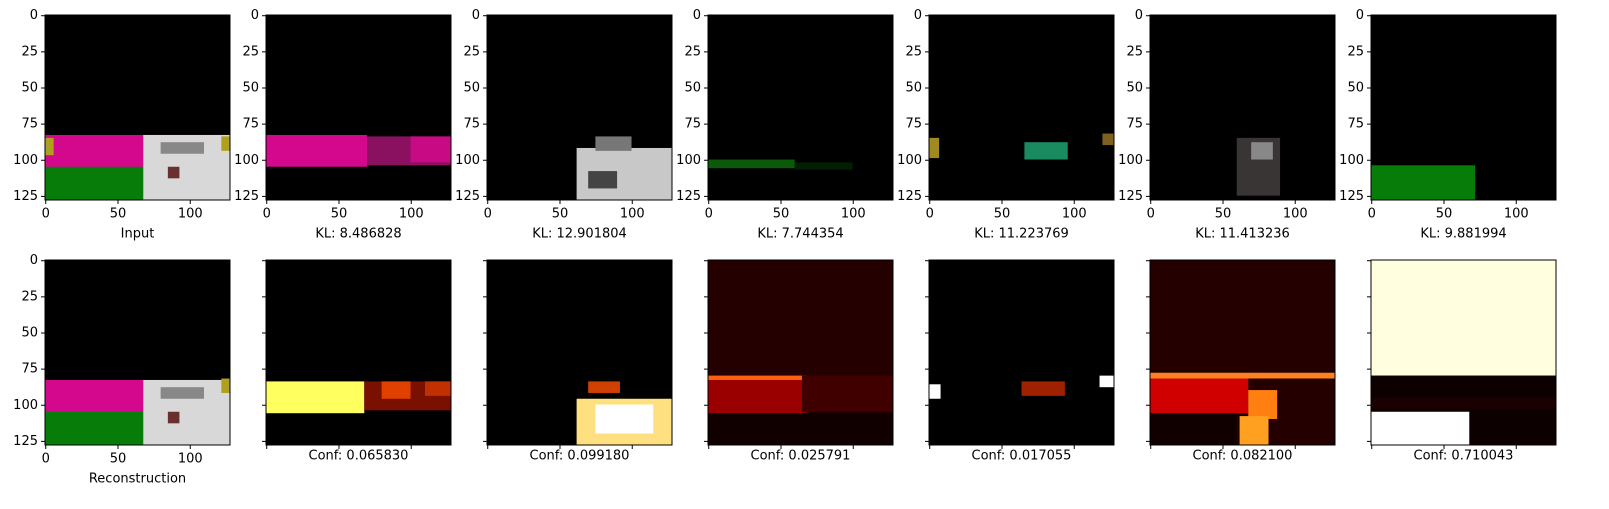 This screenshot has height=509, width=1609. Describe the element at coordinates (579, 234) in the screenshot. I see `panel-caption: KL: 12.901804` at that location.